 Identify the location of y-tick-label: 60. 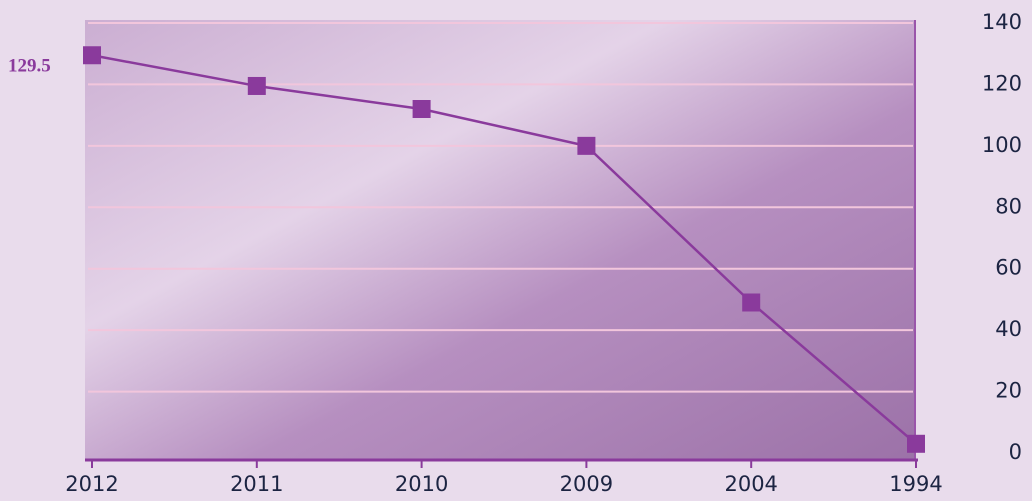
(1008, 268).